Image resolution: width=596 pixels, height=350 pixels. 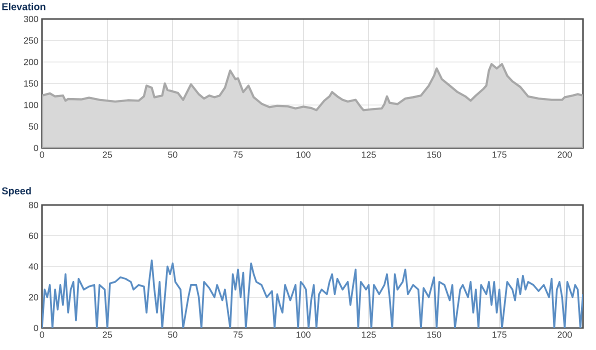 What do you see at coordinates (31, 83) in the screenshot?
I see `y-tick-label: 150` at bounding box center [31, 83].